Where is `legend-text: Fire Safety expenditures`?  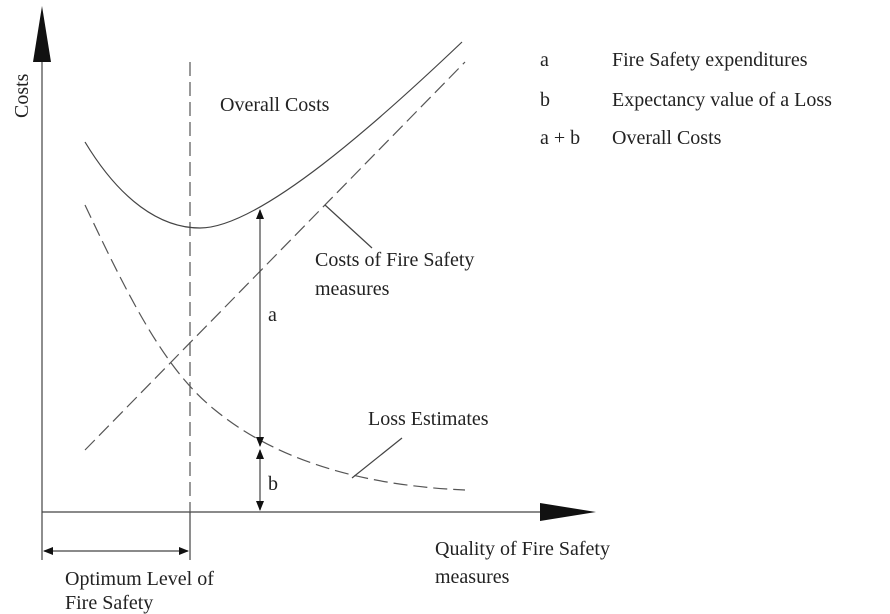
legend-text: Fire Safety expenditures is located at coordinates (710, 60).